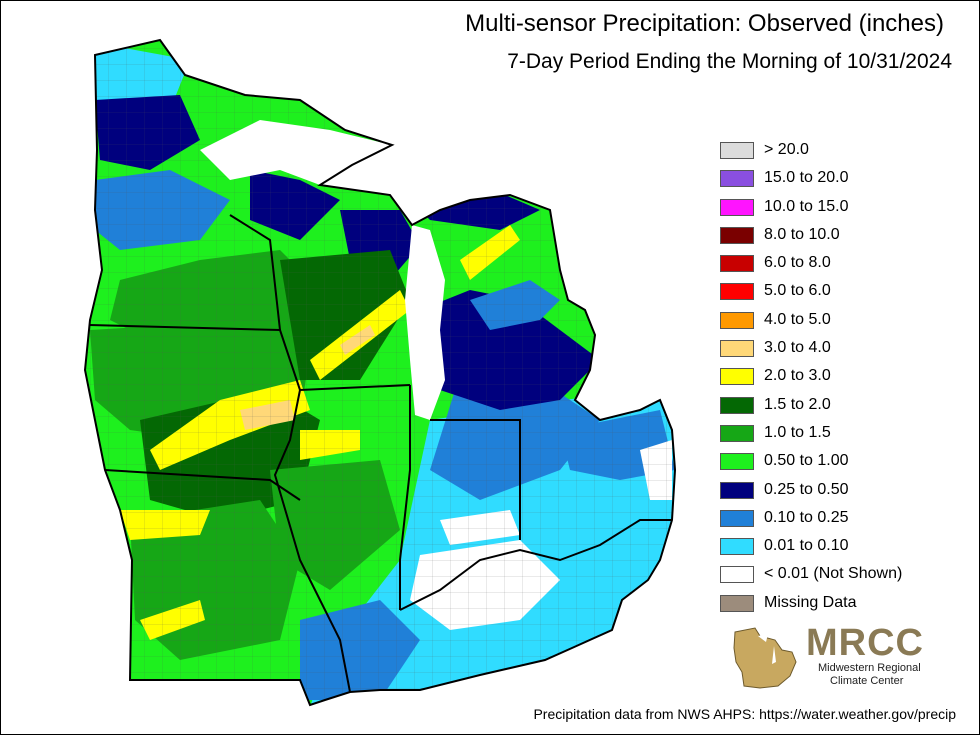  I want to click on legend-label: 1.5 to 2.0, so click(797, 404).